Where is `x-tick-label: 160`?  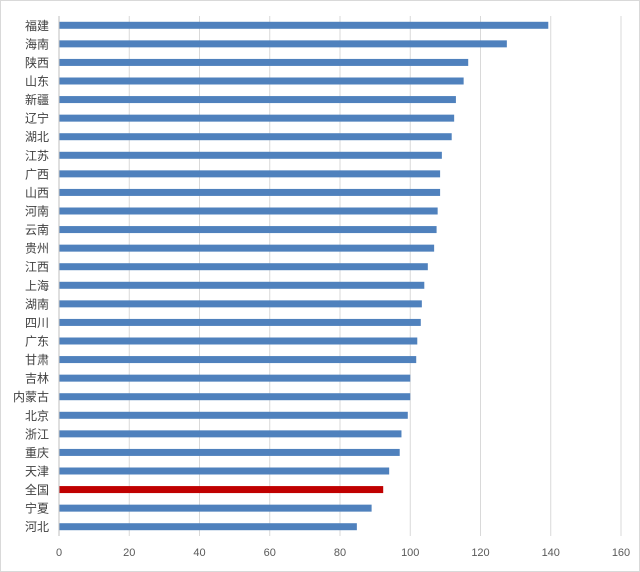
x-tick-label: 160 is located at coordinates (621, 553).